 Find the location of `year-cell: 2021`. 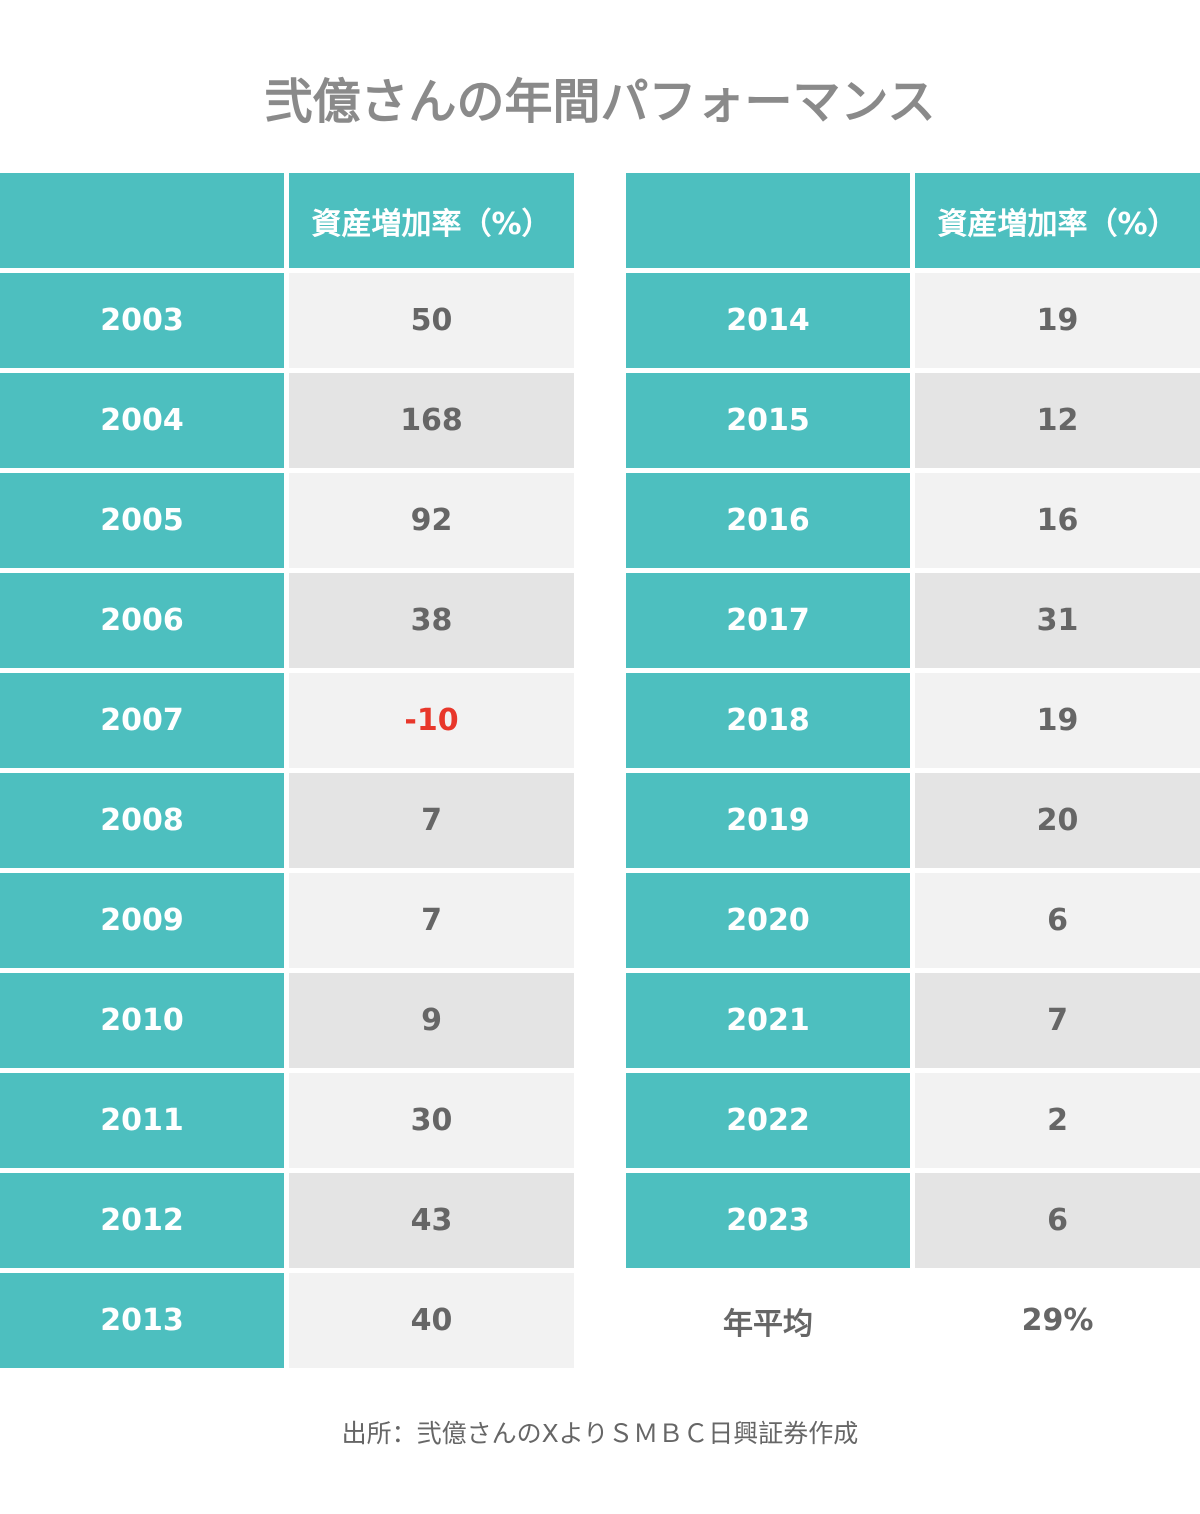

year-cell: 2021 is located at coordinates (768, 1020).